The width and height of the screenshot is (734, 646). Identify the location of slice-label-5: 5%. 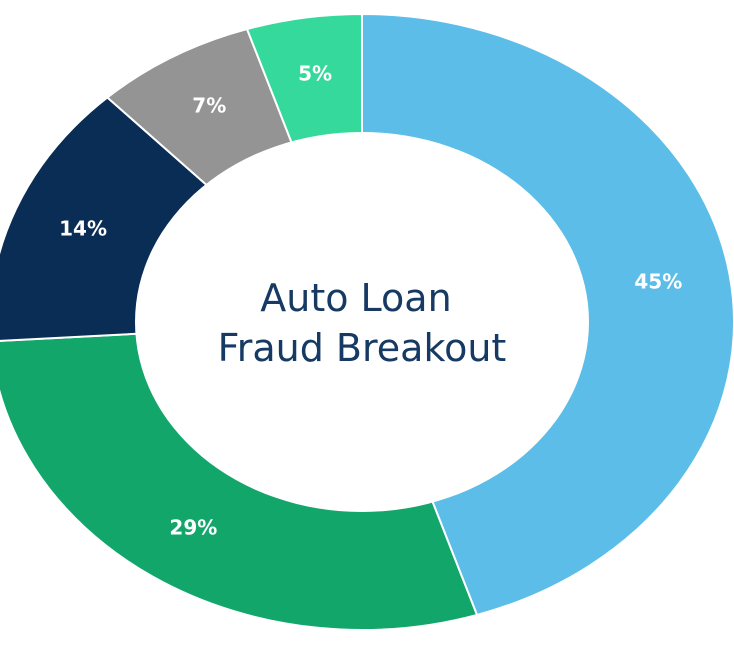
(315, 74).